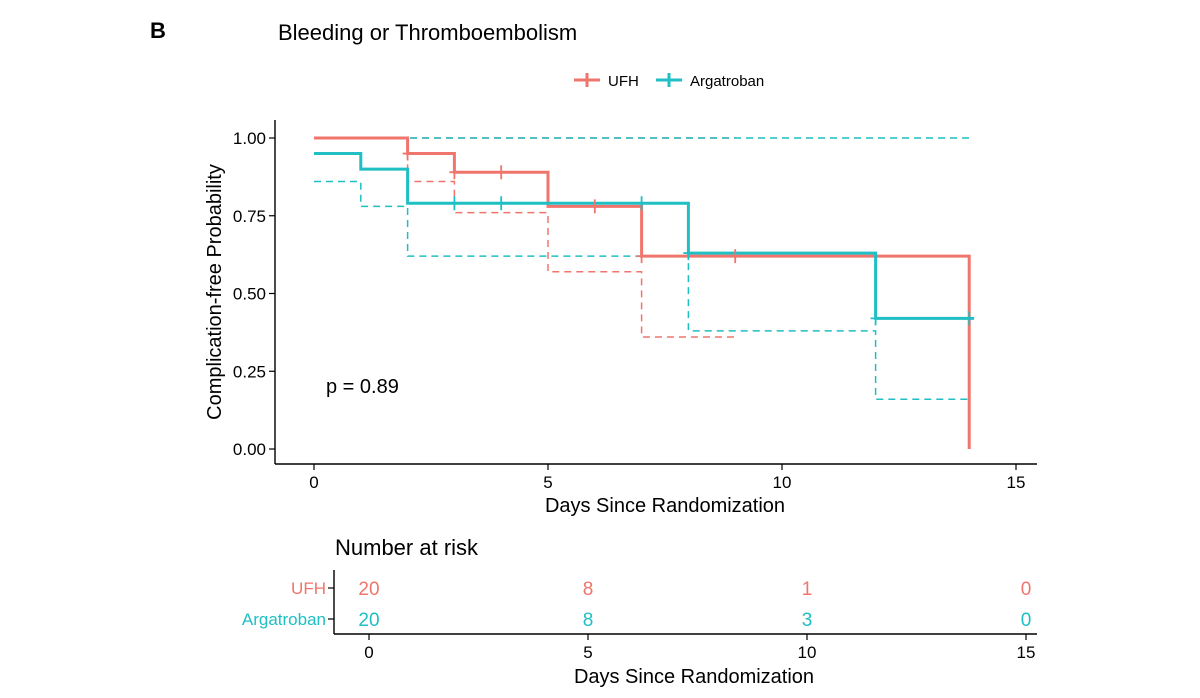 The image size is (1200, 698). What do you see at coordinates (587, 652) in the screenshot?
I see `risk-x-tick-label: 5` at bounding box center [587, 652].